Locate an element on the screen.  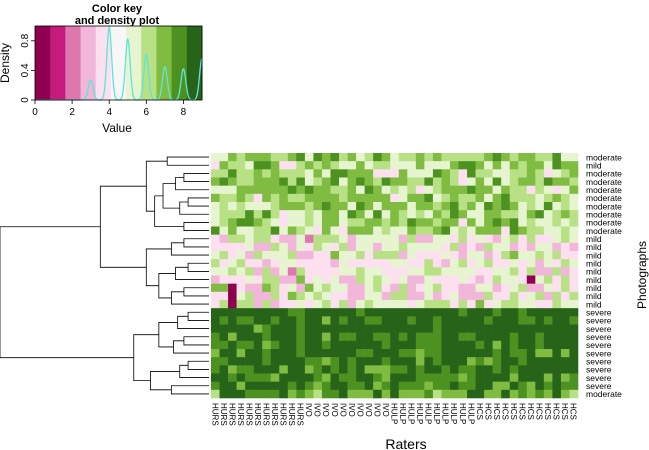
column-label: HULP is located at coordinates (445, 413).